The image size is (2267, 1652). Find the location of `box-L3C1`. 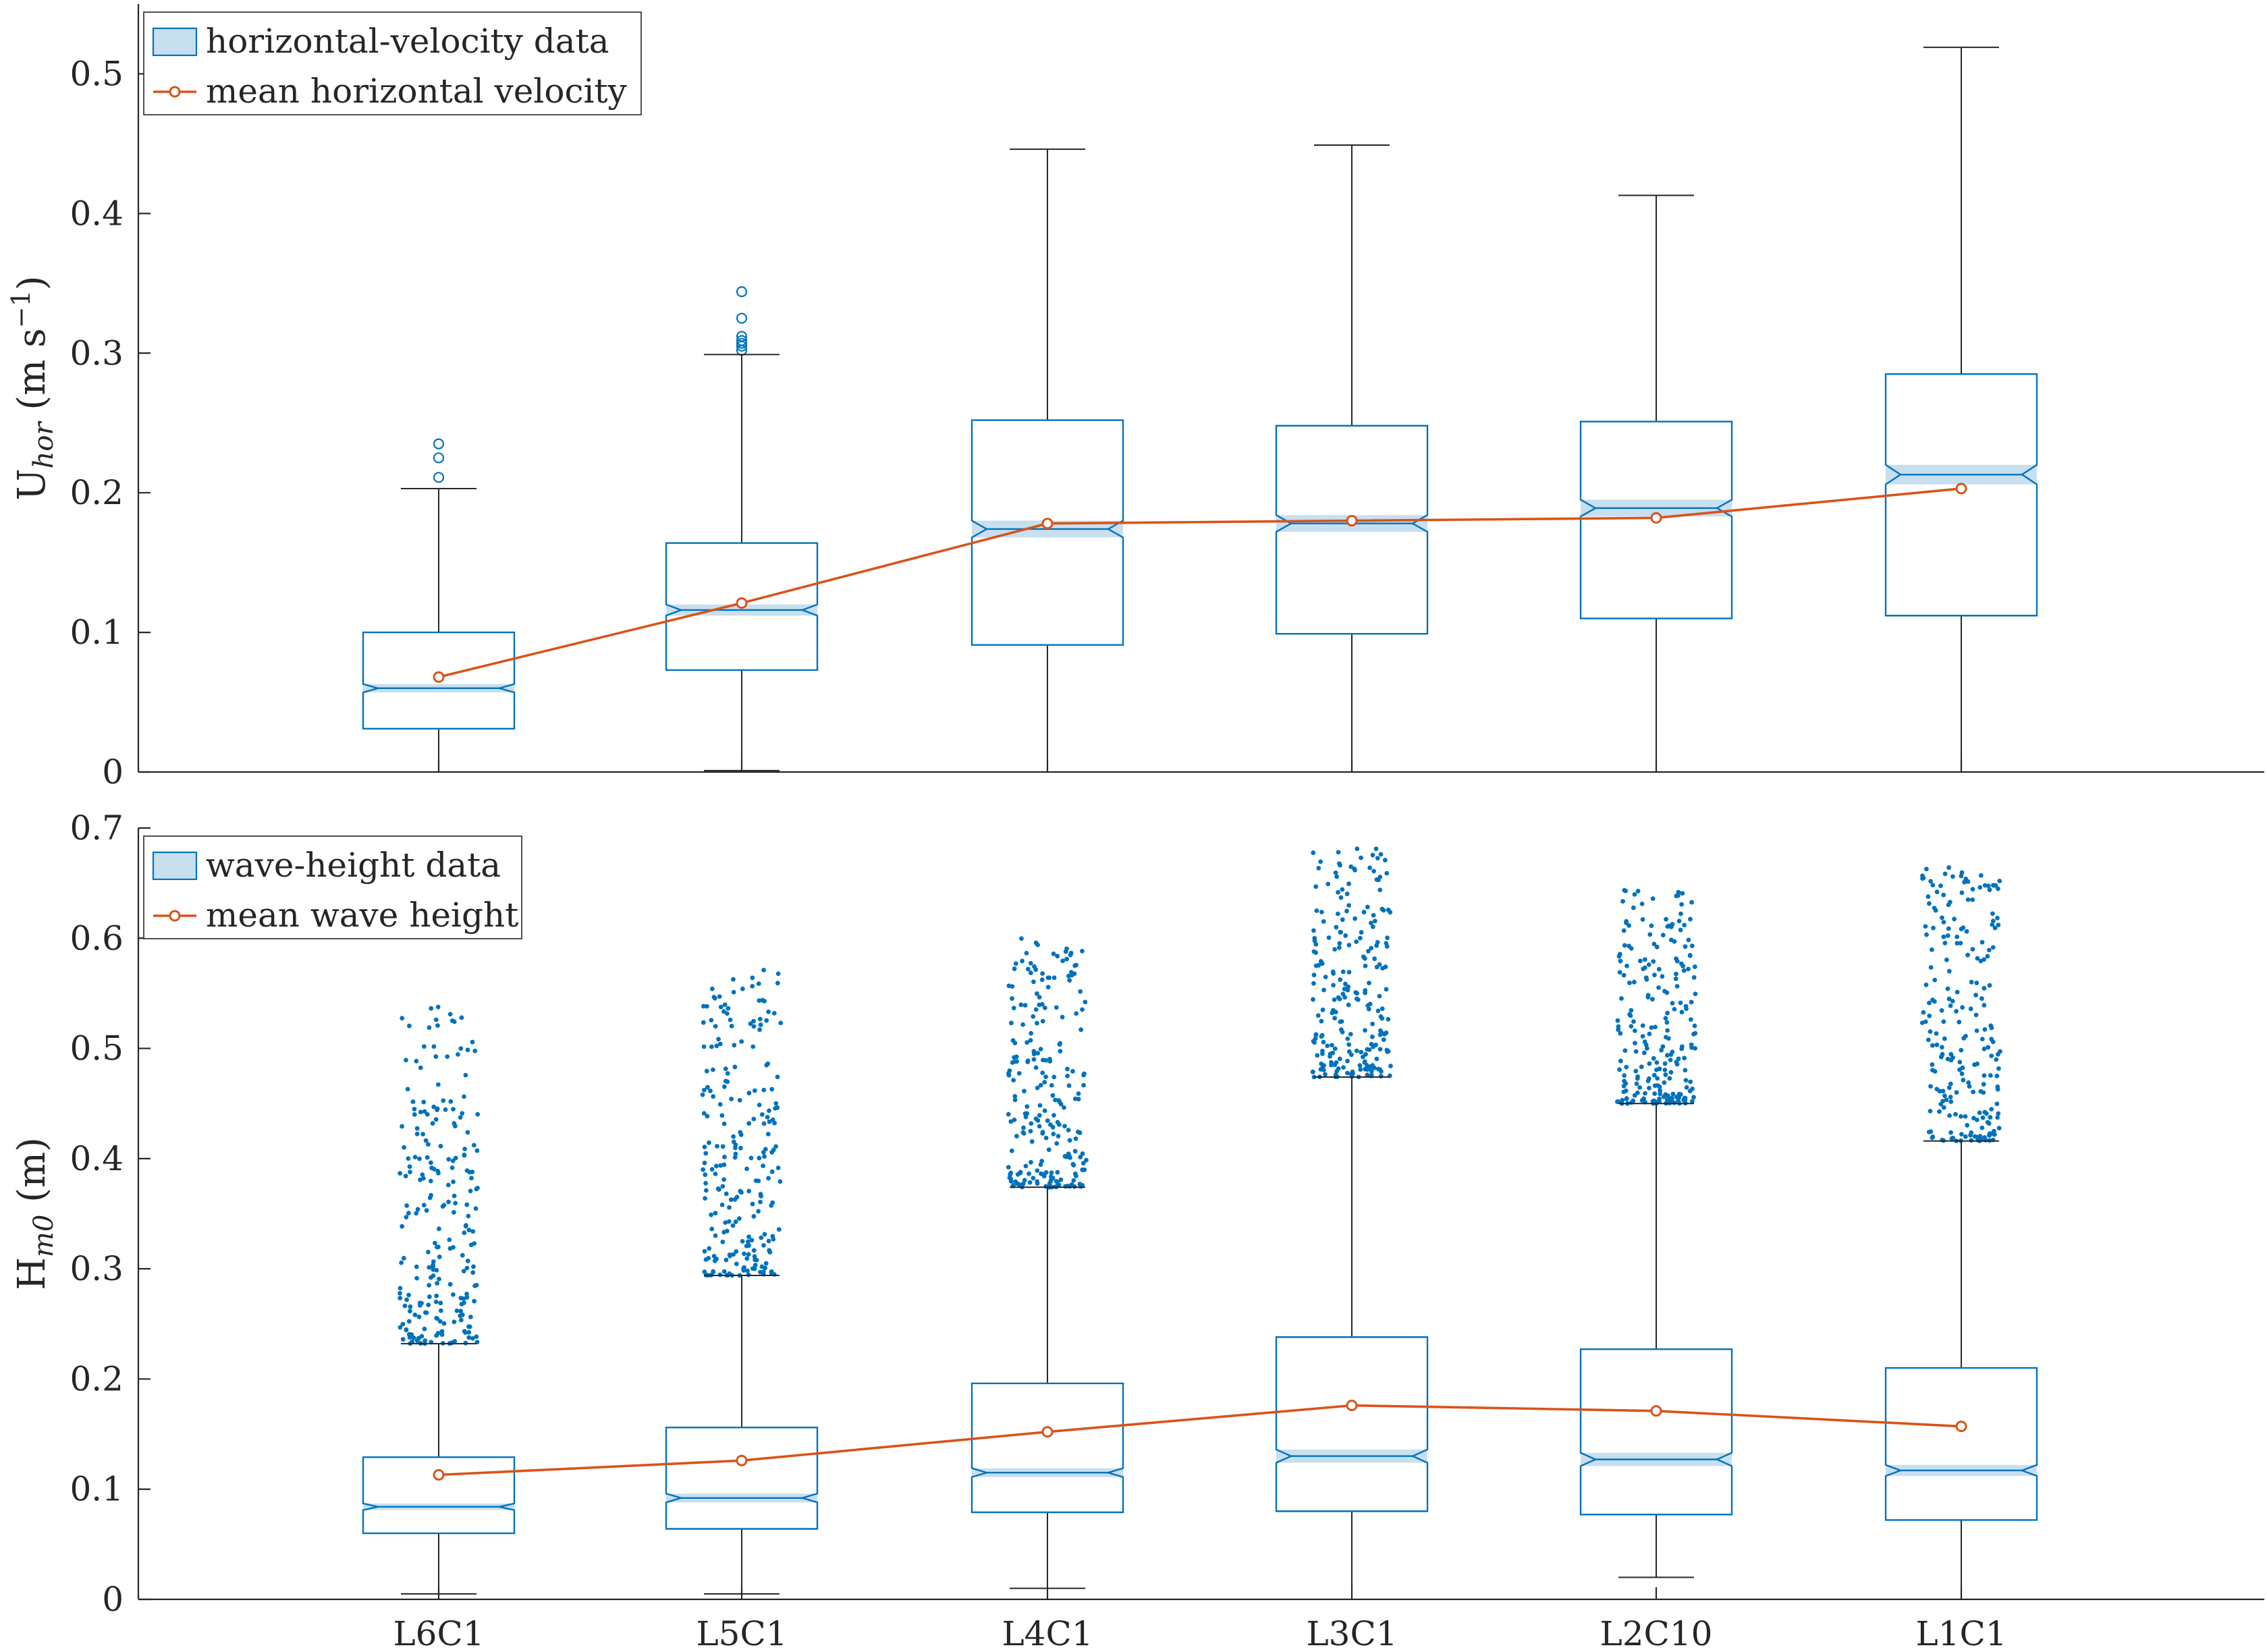

box-L3C1 is located at coordinates (1352, 1223).